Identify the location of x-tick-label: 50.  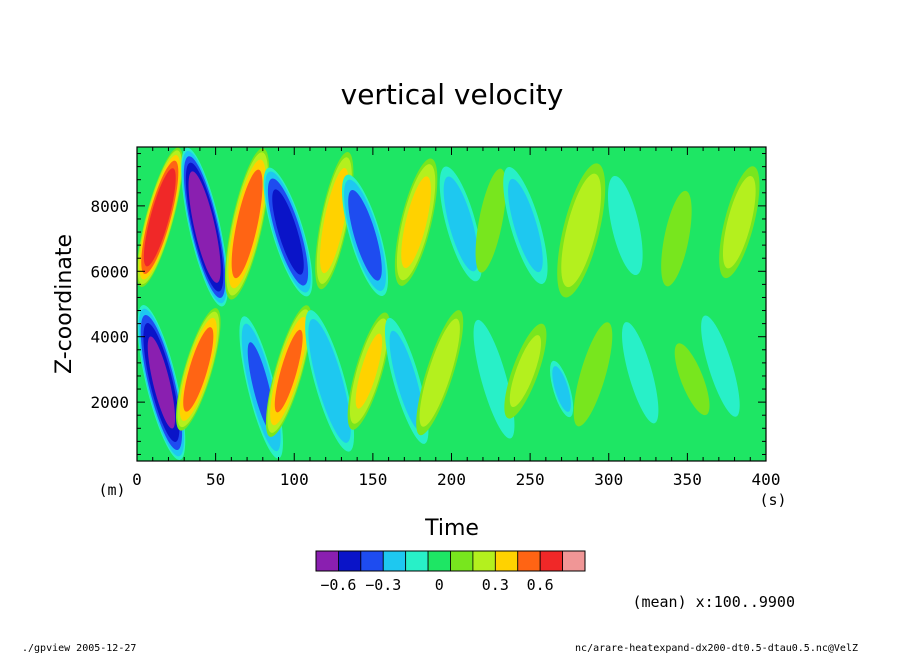
(215, 479).